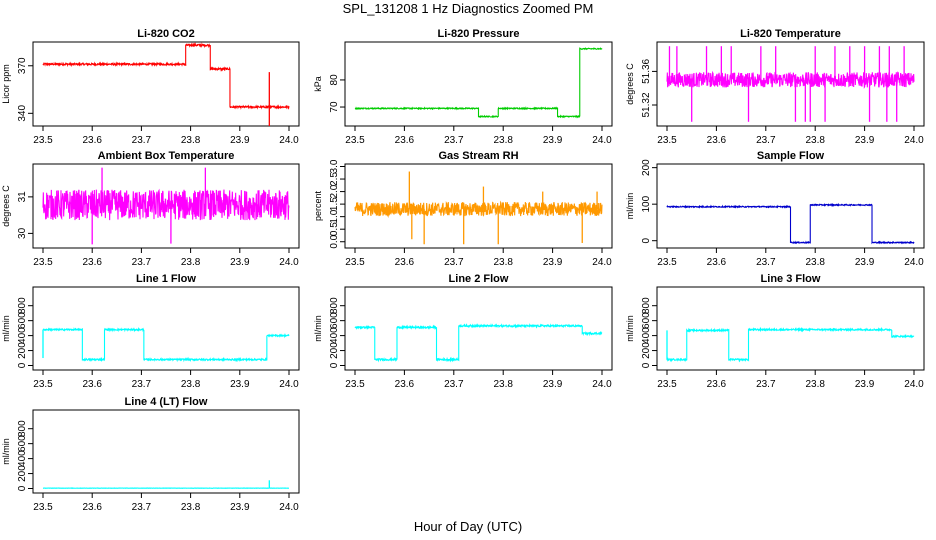  What do you see at coordinates (166, 402) in the screenshot?
I see `panel-title: Line 4 (LT) Flow` at bounding box center [166, 402].